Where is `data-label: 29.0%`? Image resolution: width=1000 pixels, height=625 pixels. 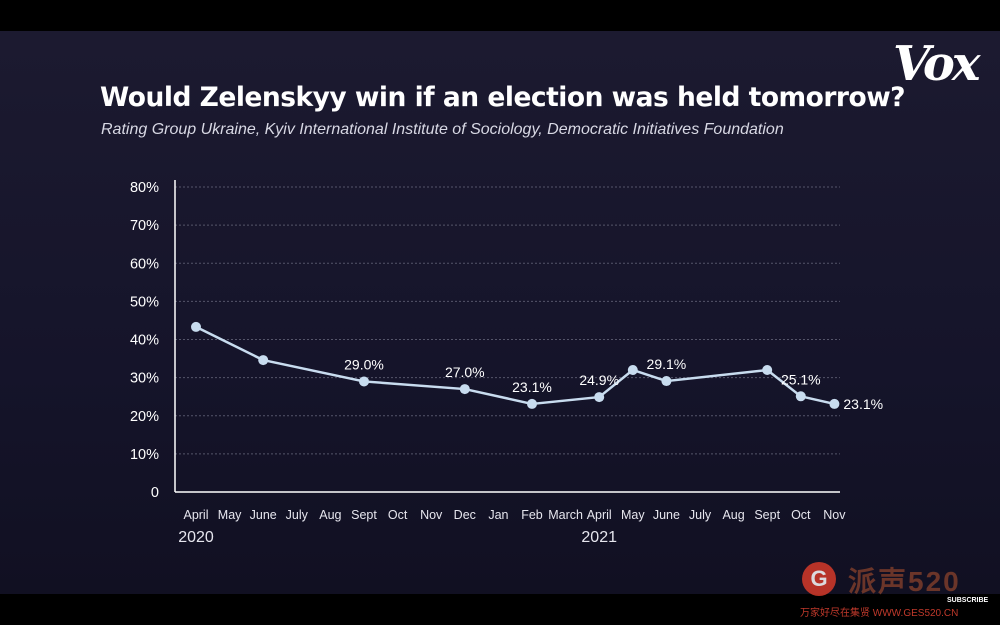 data-label: 29.0% is located at coordinates (364, 364).